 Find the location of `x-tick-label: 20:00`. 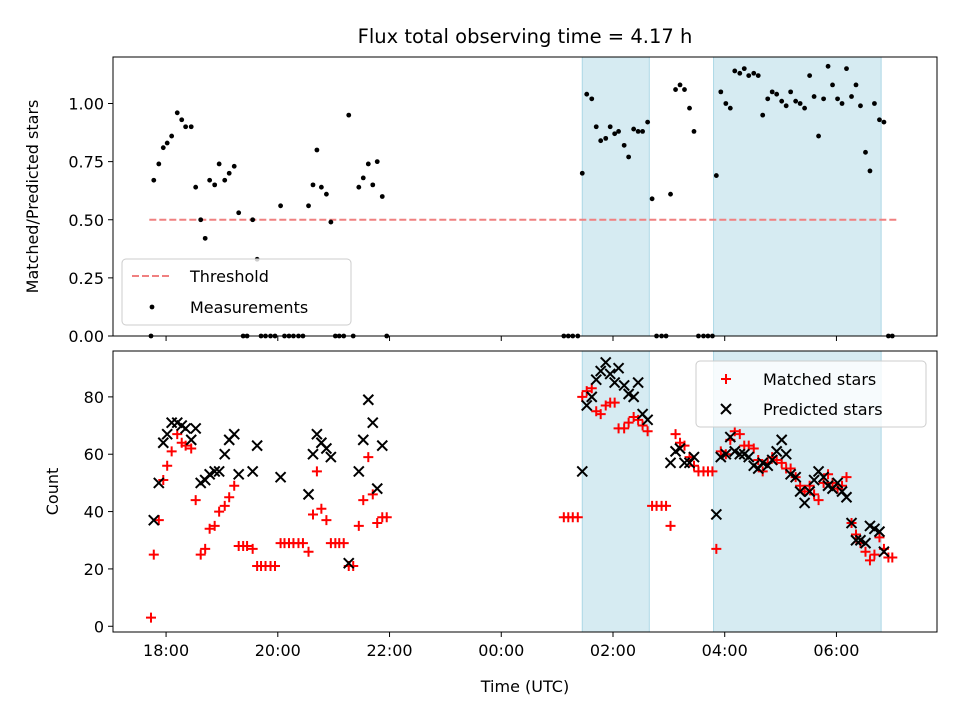

x-tick-label: 20:00 is located at coordinates (278, 650).